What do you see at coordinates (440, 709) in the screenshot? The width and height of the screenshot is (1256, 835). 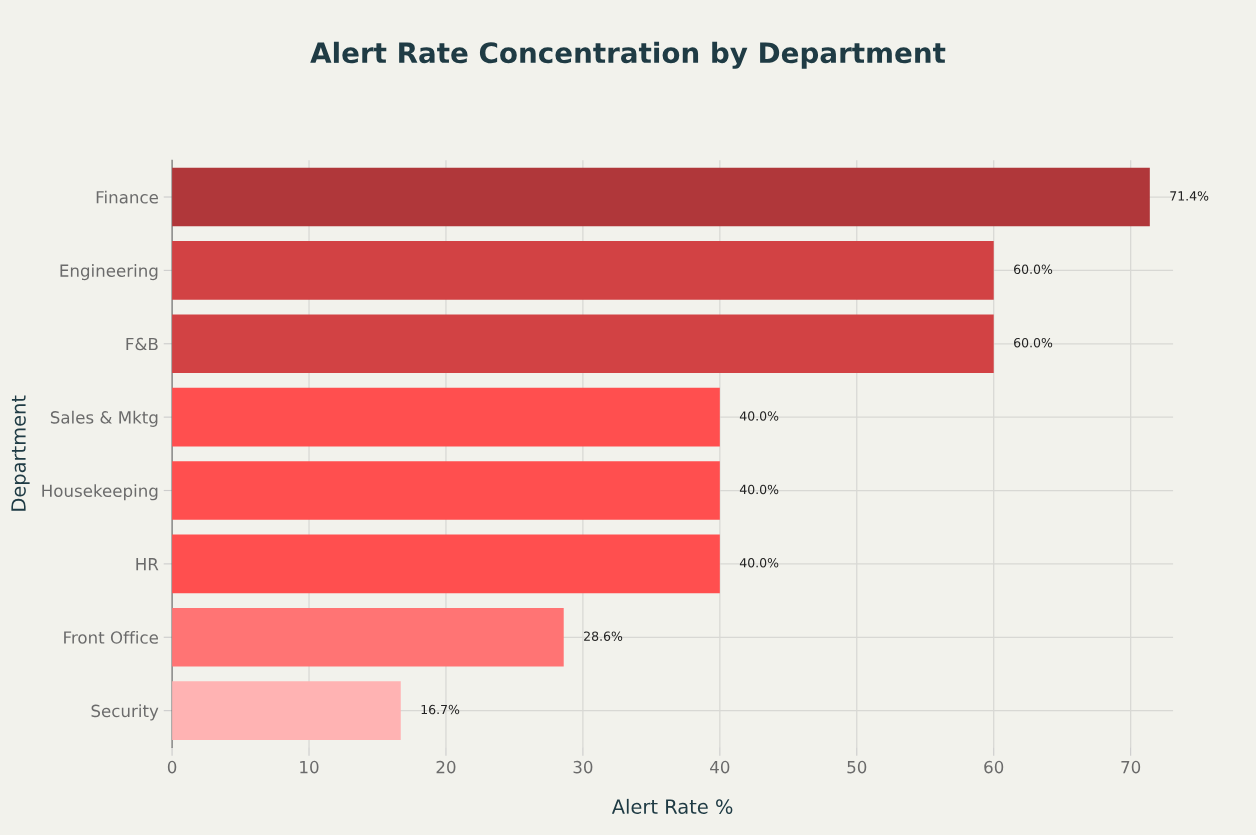 I see `data-label: 16.7%` at bounding box center [440, 709].